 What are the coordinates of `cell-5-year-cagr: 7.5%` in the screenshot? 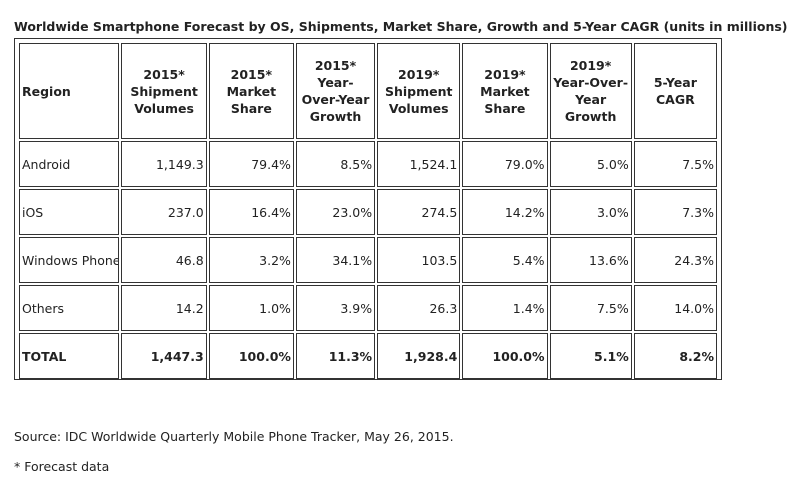 It's located at (675, 164).